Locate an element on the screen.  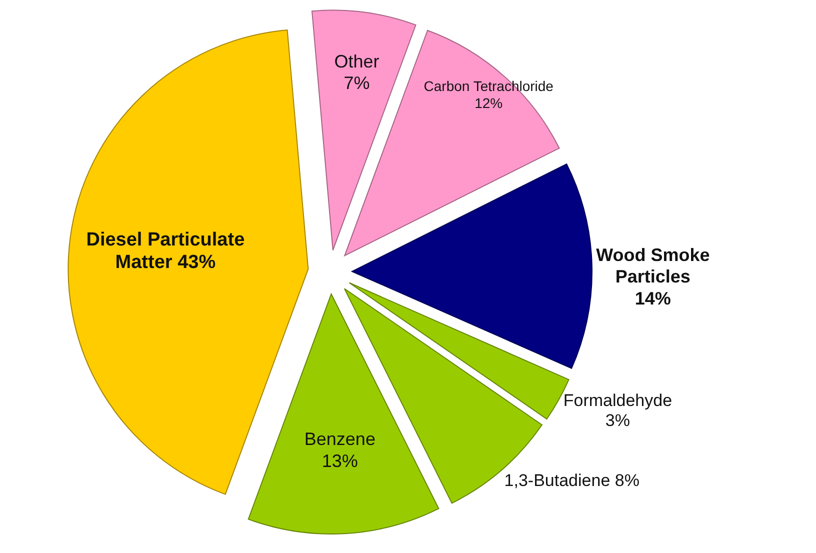
data-label: 3% is located at coordinates (617, 420).